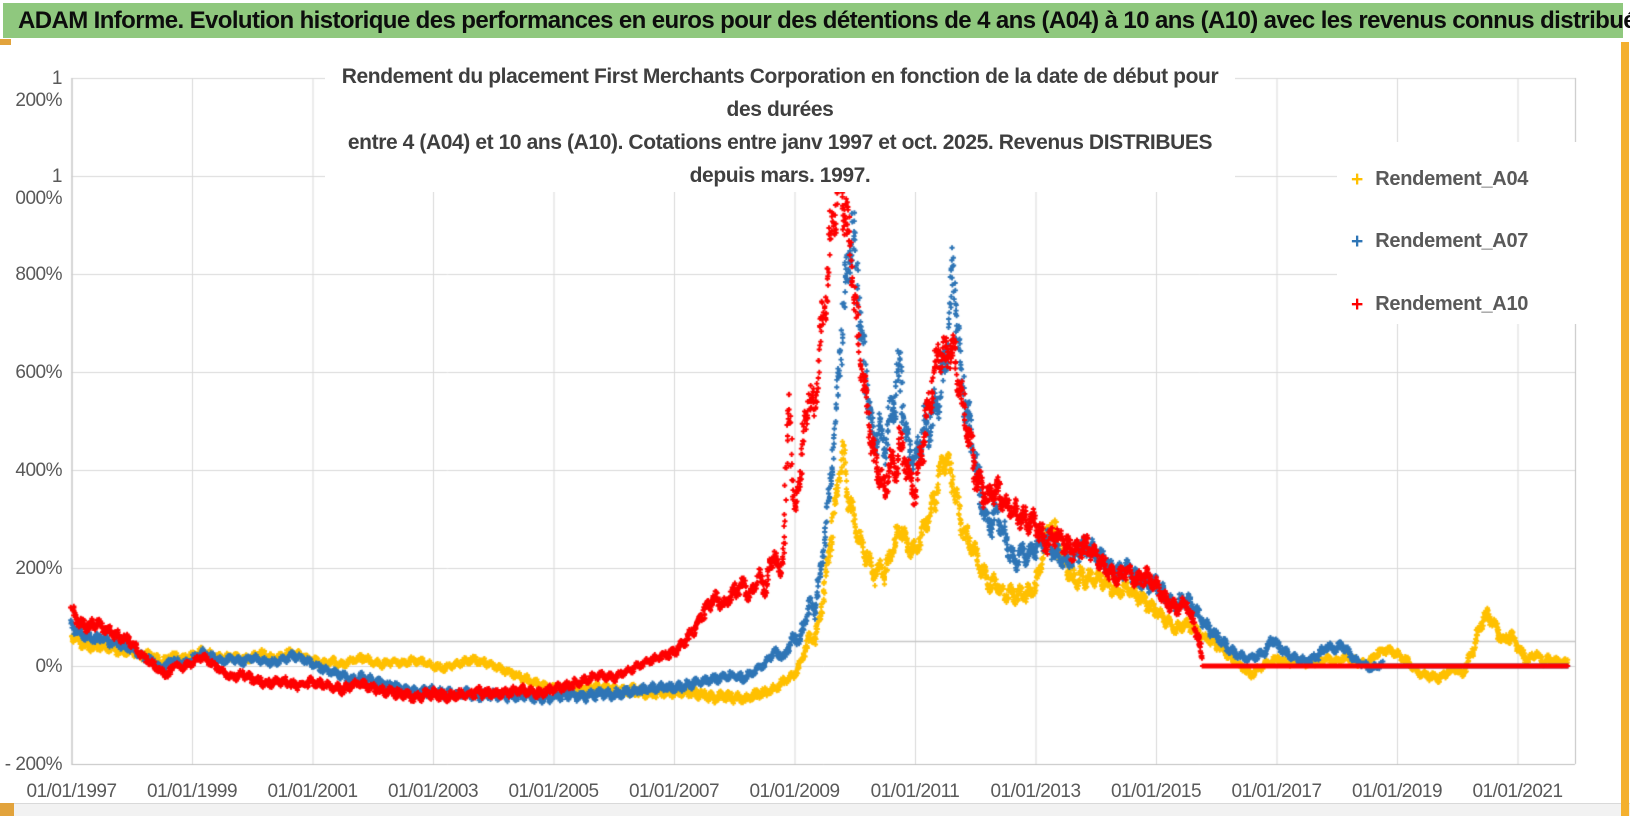  I want to click on x-tick-label: 01/01/2017, so click(1276, 791).